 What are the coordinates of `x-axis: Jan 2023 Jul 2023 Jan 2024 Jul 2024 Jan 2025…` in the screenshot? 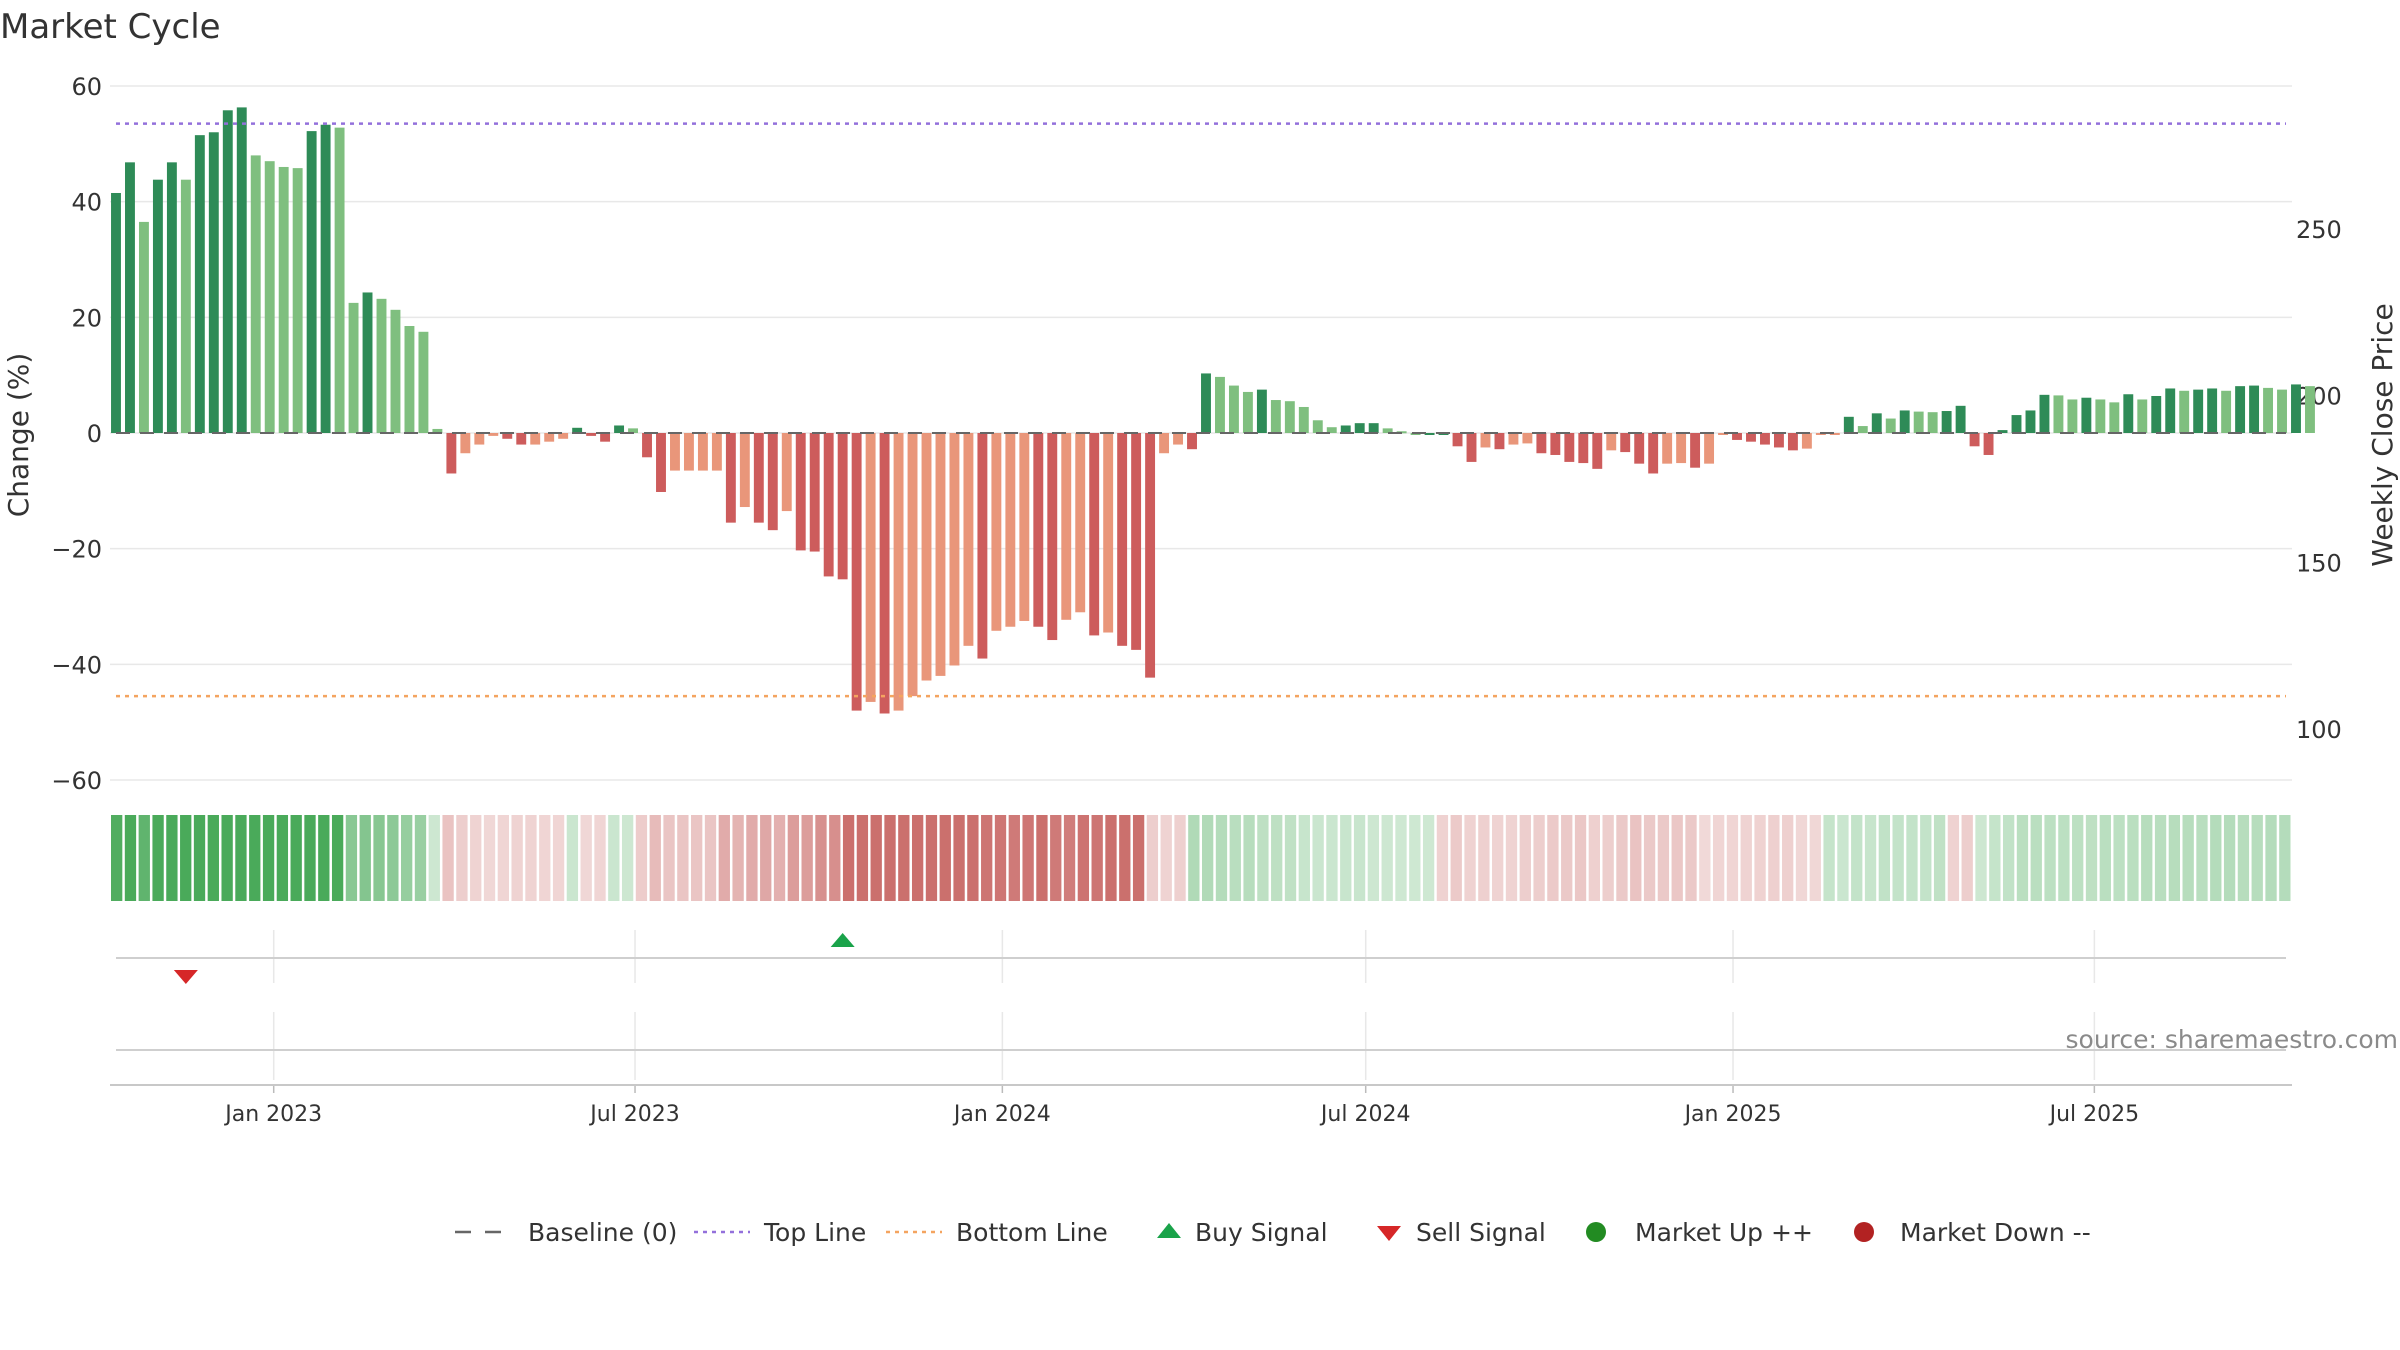 It's located at (1201, 1105).